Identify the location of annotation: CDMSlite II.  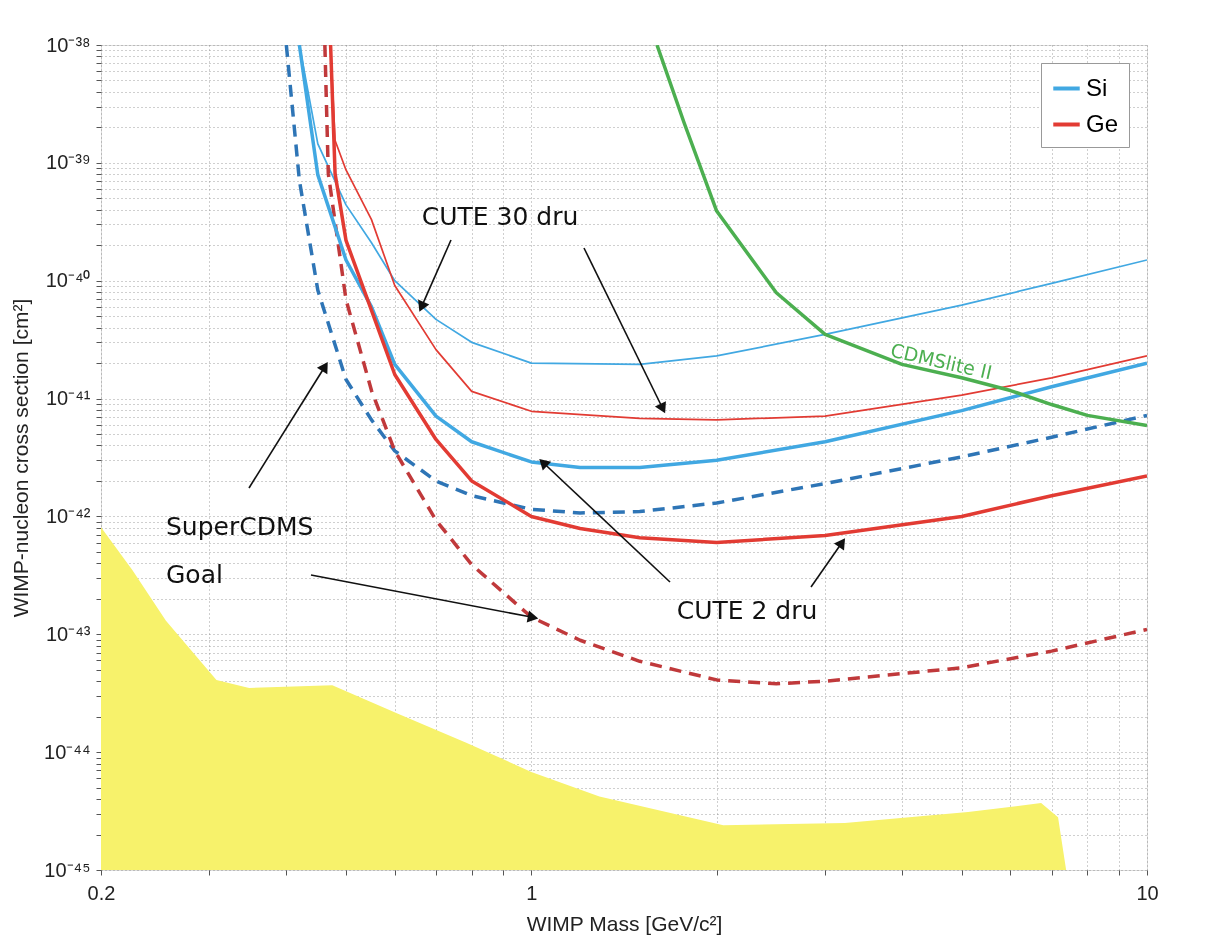
(941, 361).